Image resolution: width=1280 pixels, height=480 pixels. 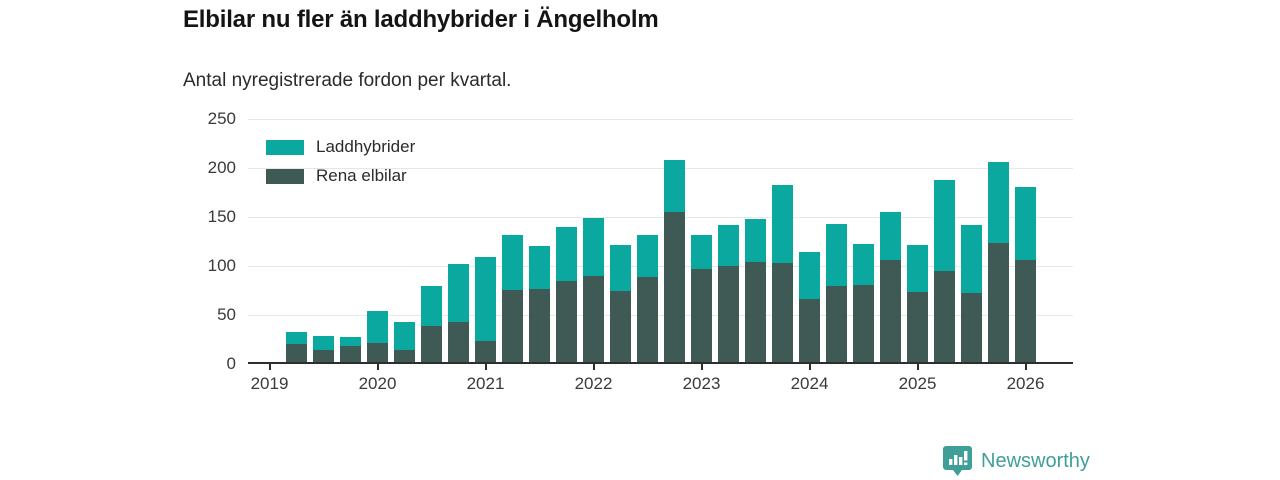 What do you see at coordinates (340, 161) in the screenshot?
I see `legend: Laddhybrider Rena elbilar` at bounding box center [340, 161].